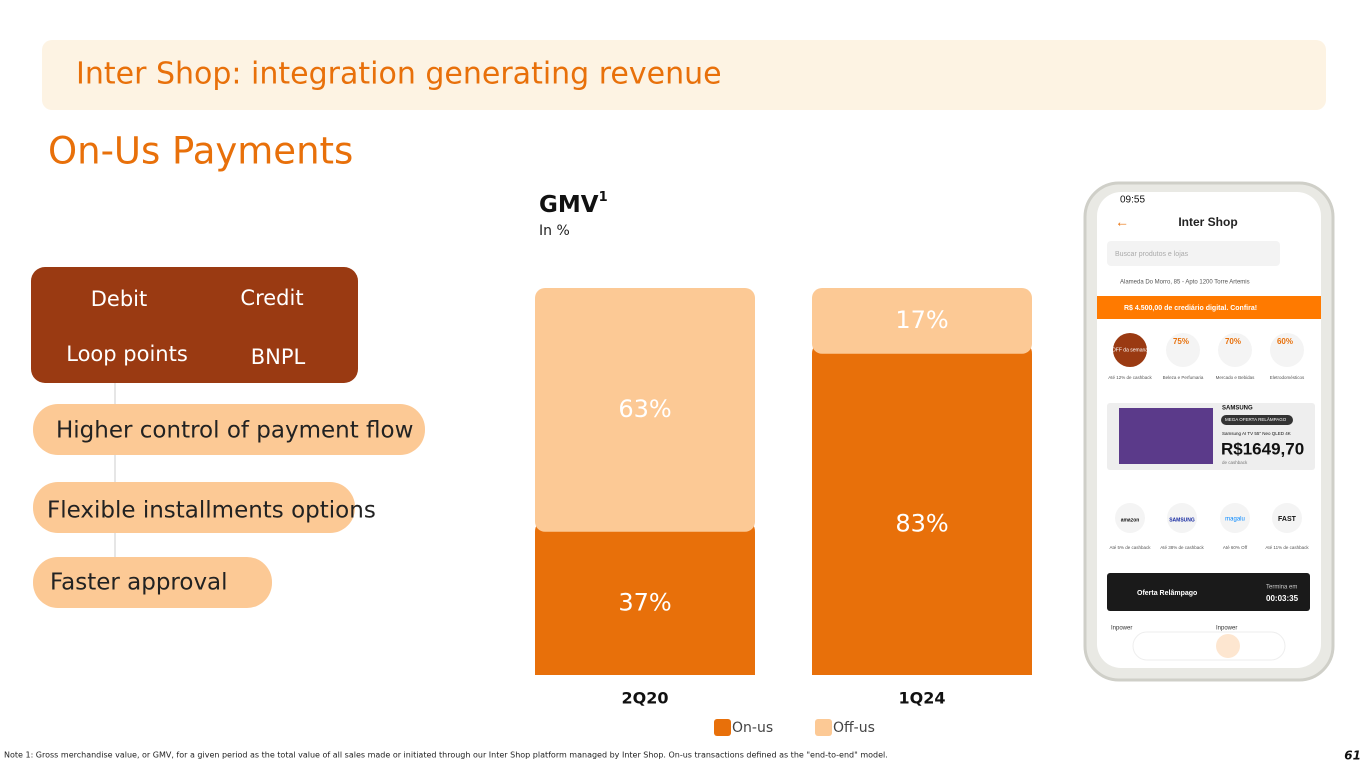 This screenshot has width=1365, height=768. What do you see at coordinates (1282, 598) in the screenshot?
I see `flash-timer: 00:03:35` at bounding box center [1282, 598].